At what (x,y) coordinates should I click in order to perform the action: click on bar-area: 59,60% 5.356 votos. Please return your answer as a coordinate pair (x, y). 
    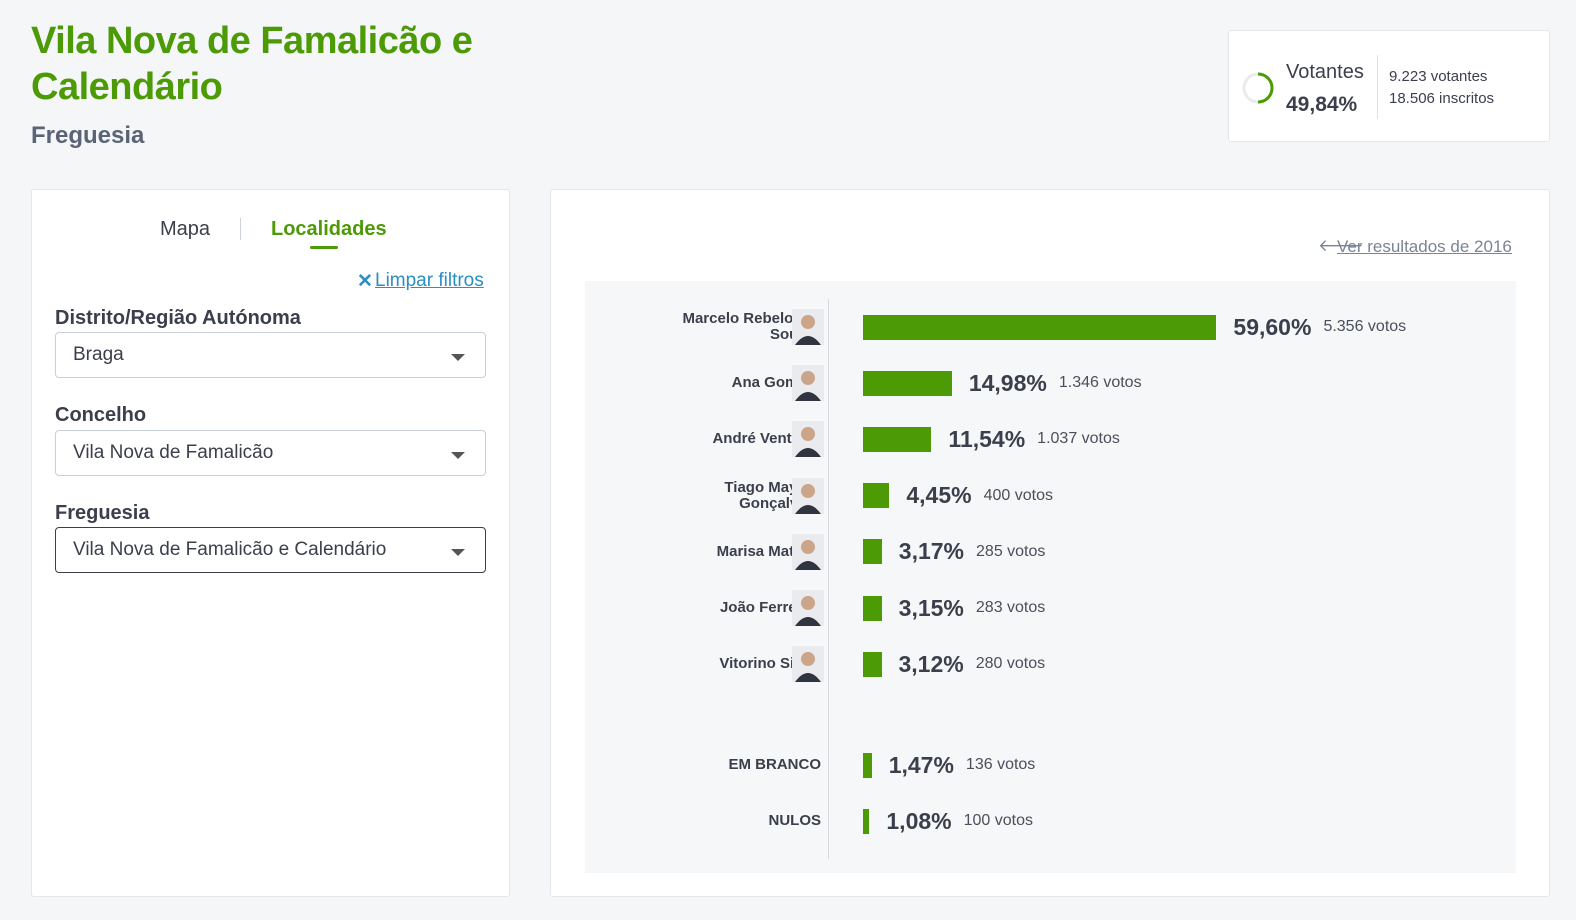
    Looking at the image, I should click on (1134, 327).